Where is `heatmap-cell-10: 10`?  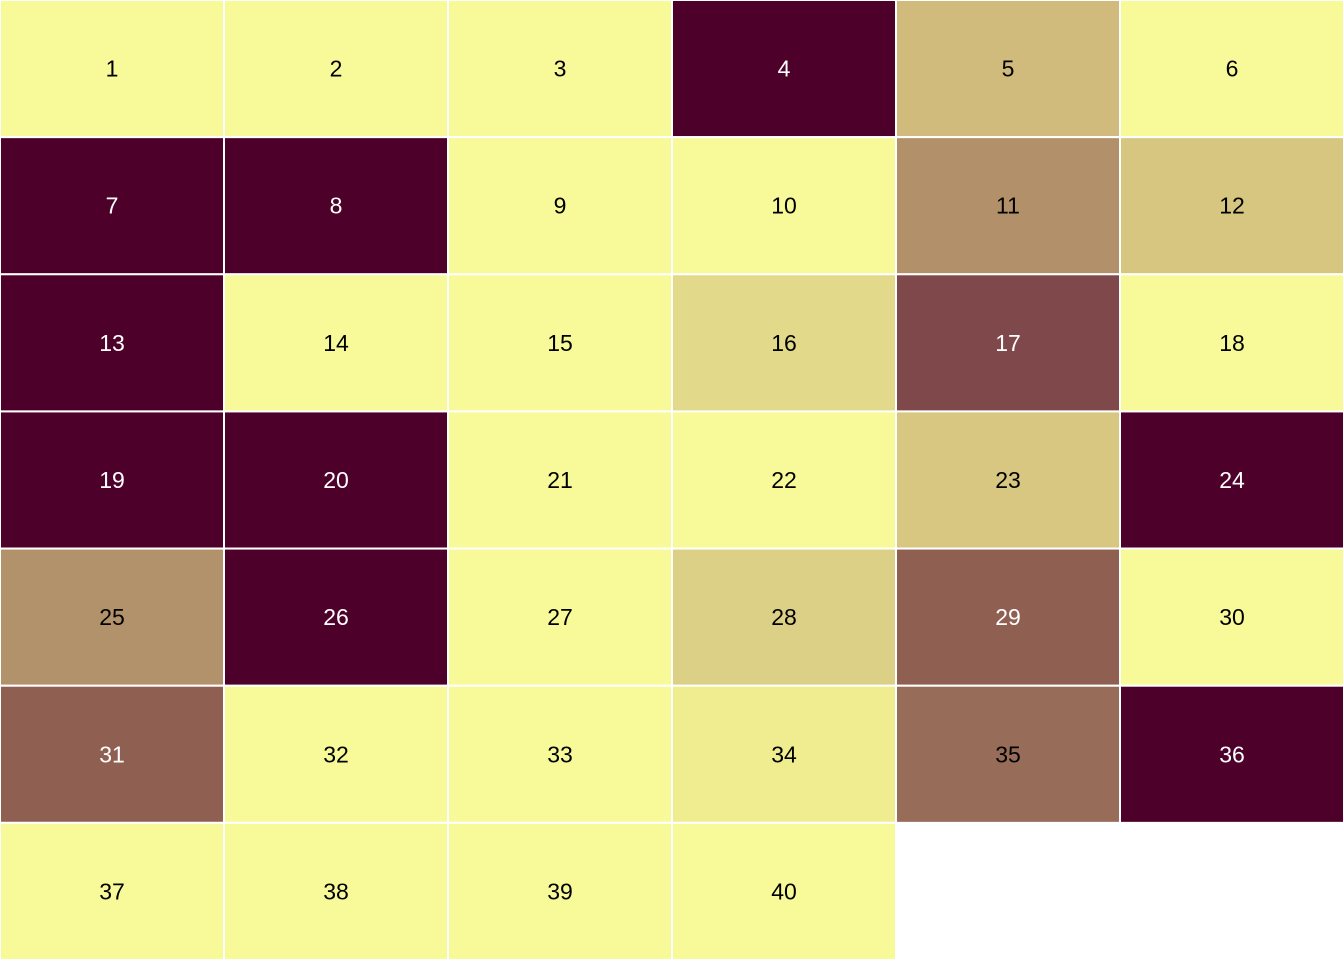
heatmap-cell-10: 10 is located at coordinates (784, 206).